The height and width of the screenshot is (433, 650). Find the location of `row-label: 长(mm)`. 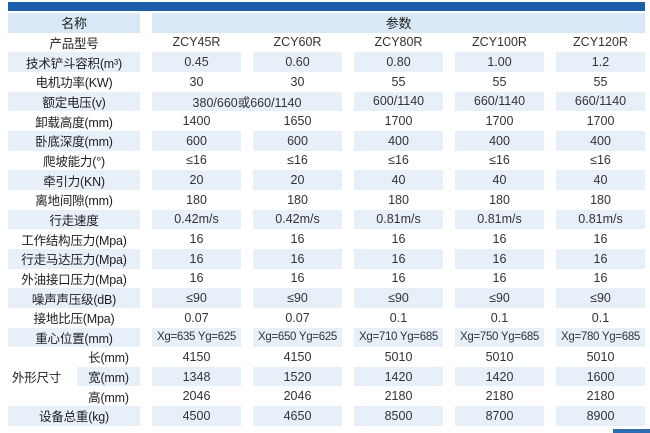

row-label: 长(mm) is located at coordinates (108, 358).